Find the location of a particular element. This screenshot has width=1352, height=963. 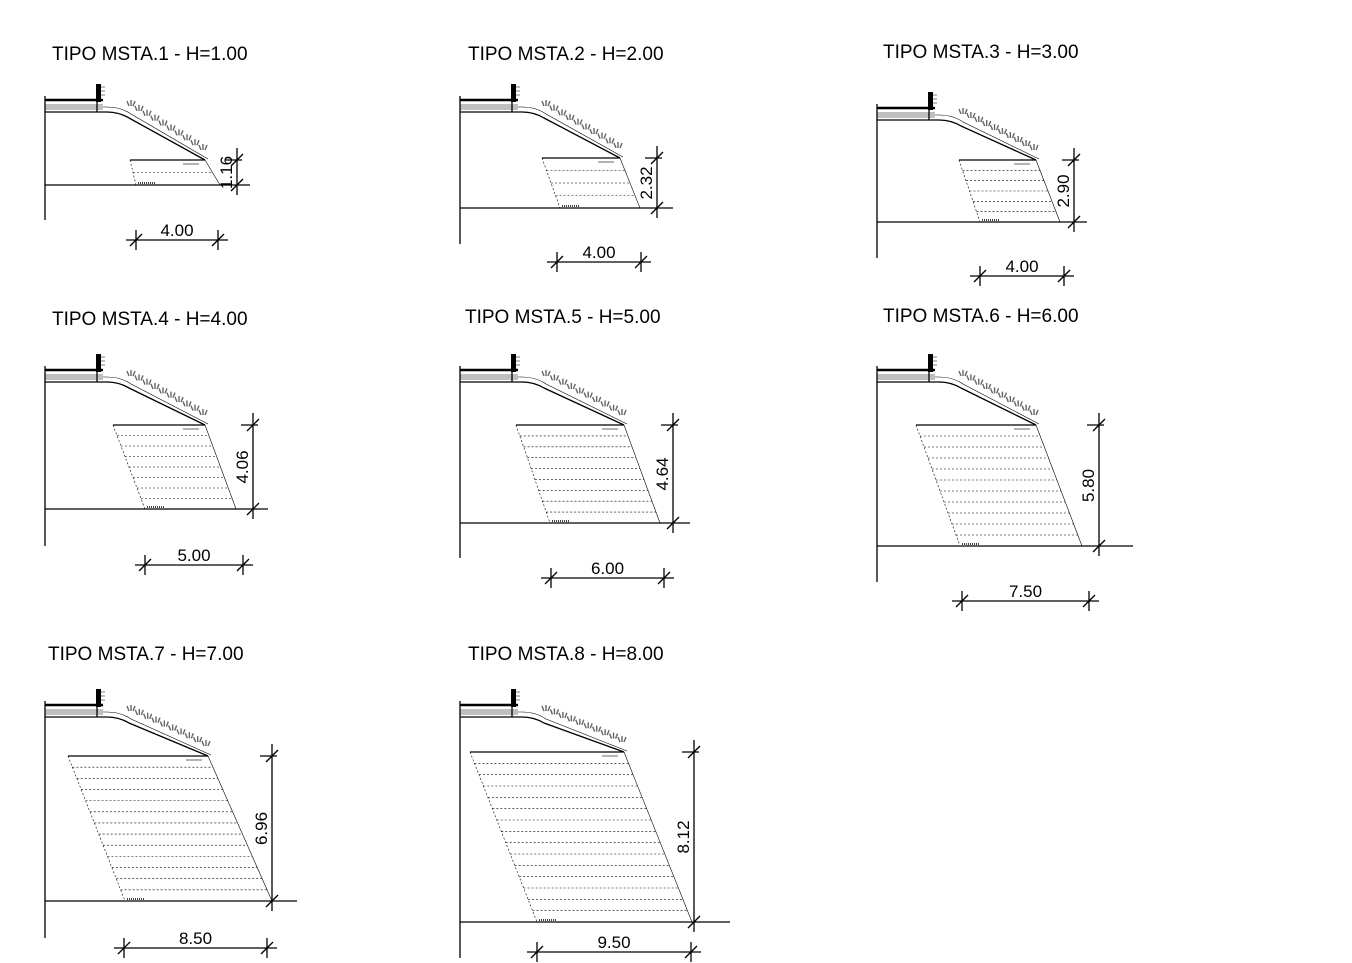

section-msta-4: TIPO MSTA.4 - H=4.00 4.06 5.00 is located at coordinates (156, 442).